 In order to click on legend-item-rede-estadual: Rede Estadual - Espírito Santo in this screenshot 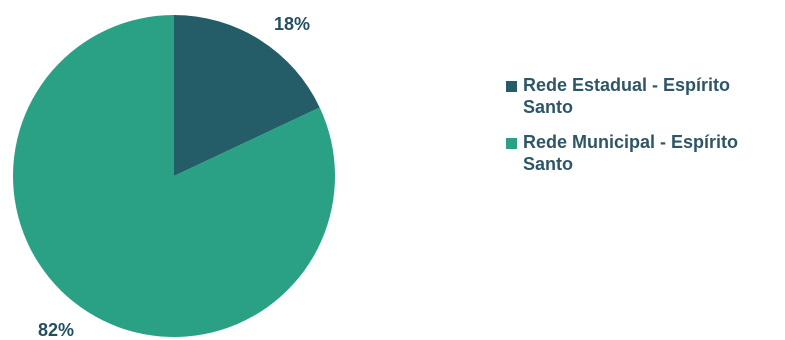, I will do `click(643, 96)`.